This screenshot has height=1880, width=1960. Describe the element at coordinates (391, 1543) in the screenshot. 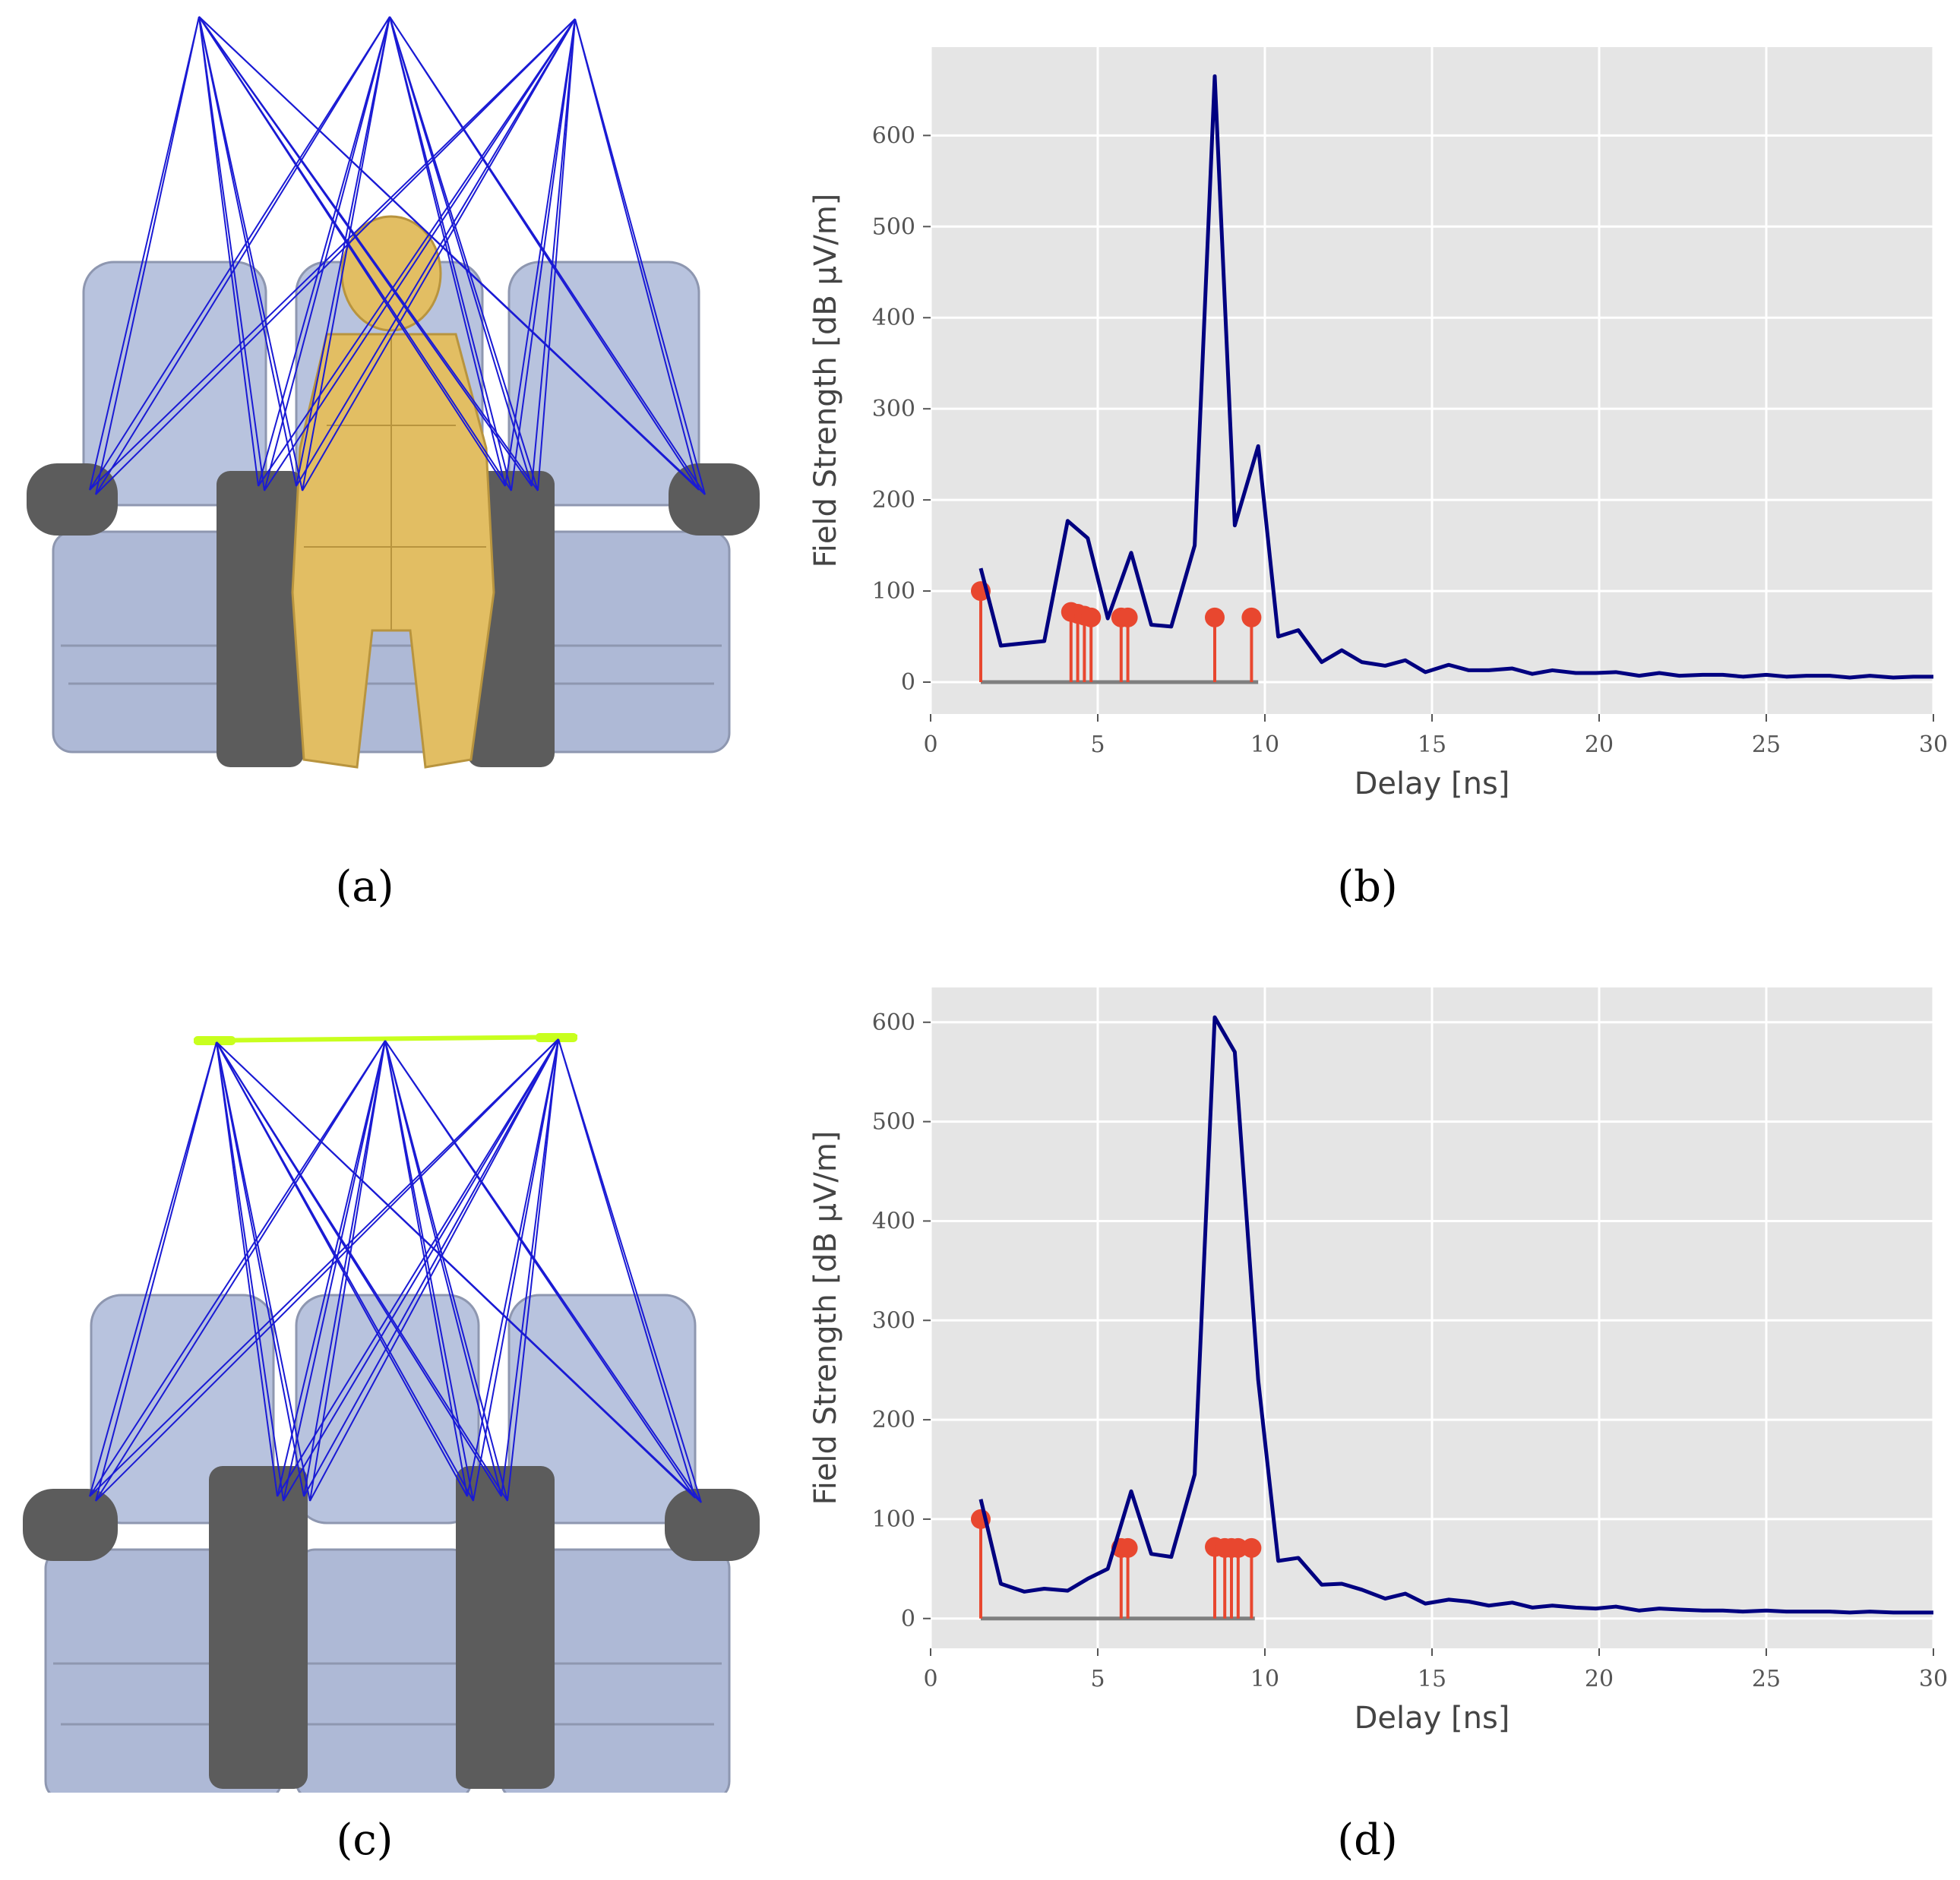

I see `seat-row` at that location.